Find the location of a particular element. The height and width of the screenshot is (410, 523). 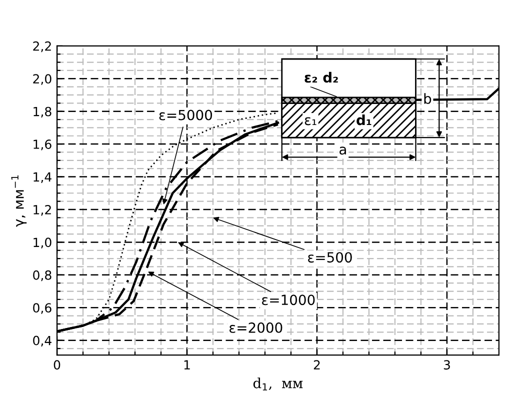

annotation: ε=1000 is located at coordinates (288, 300).